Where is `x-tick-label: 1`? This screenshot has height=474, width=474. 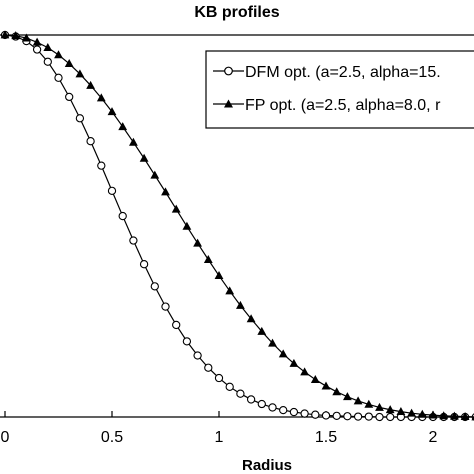 x-tick-label: 1 is located at coordinates (219, 437).